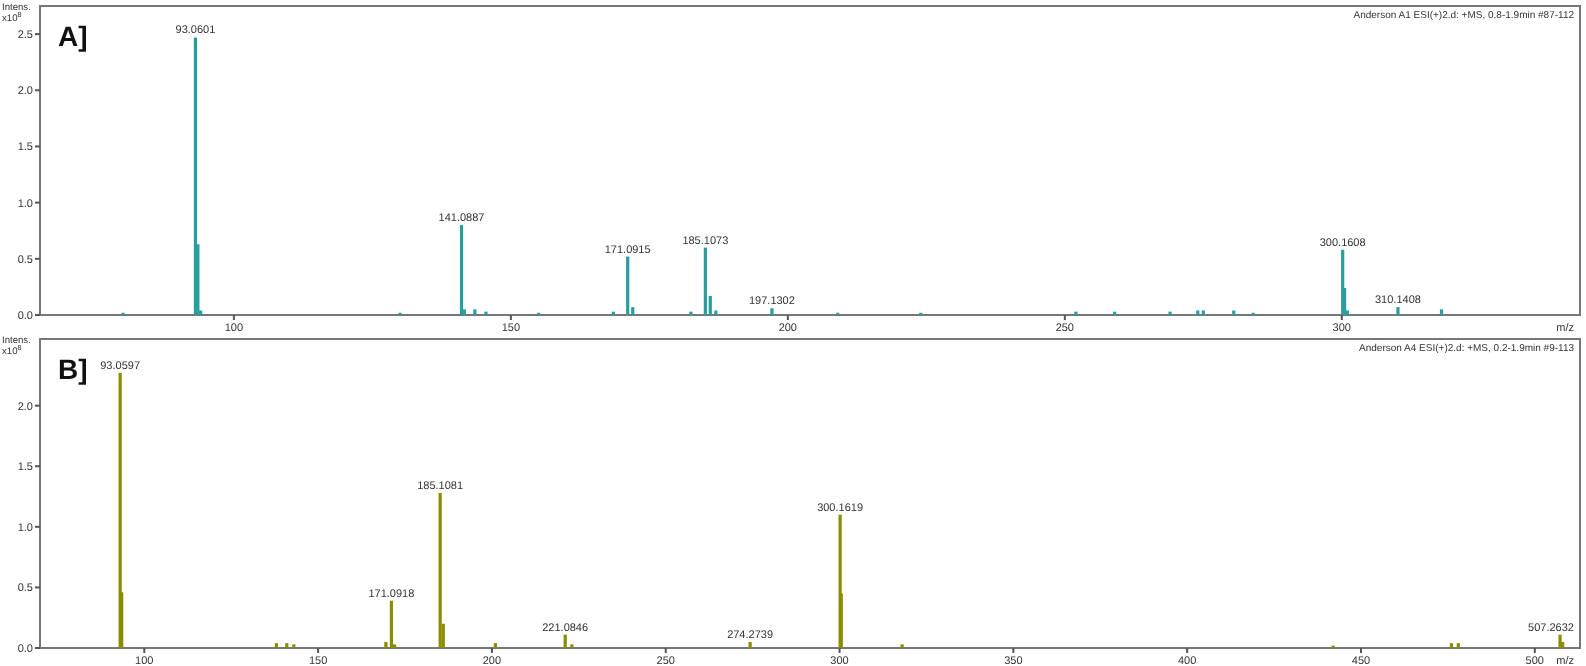 This screenshot has height=666, width=1586. Describe the element at coordinates (73, 36) in the screenshot. I see `text: A]` at that location.